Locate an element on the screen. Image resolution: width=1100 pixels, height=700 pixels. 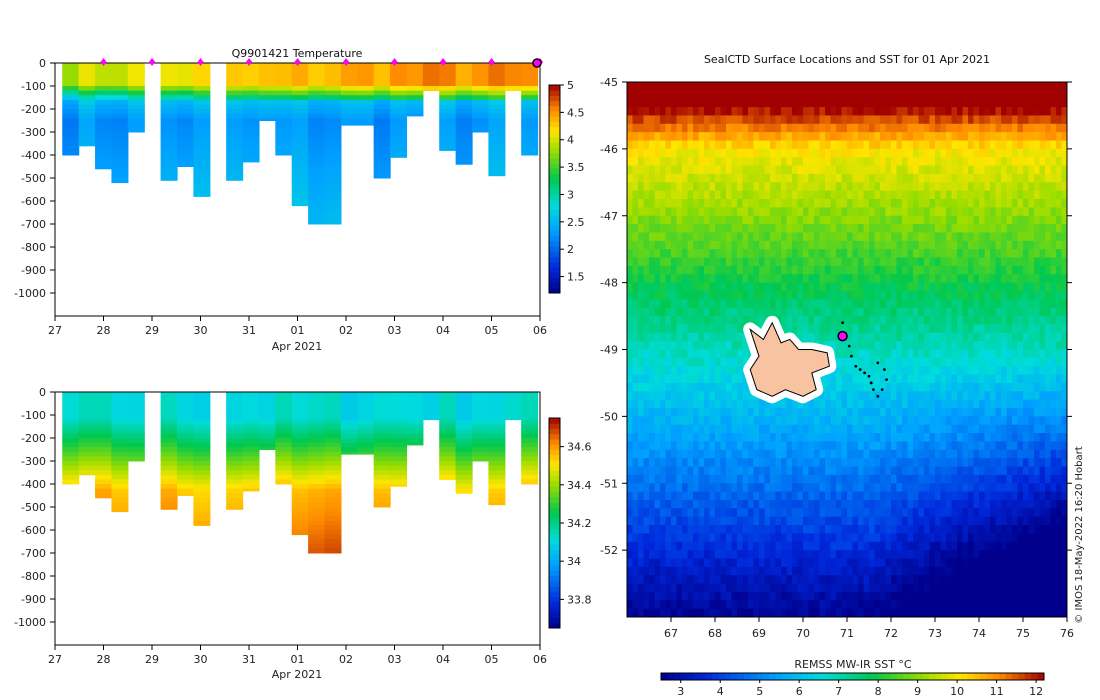
temperature-xtick-label: 02 is located at coordinates (346, 330).